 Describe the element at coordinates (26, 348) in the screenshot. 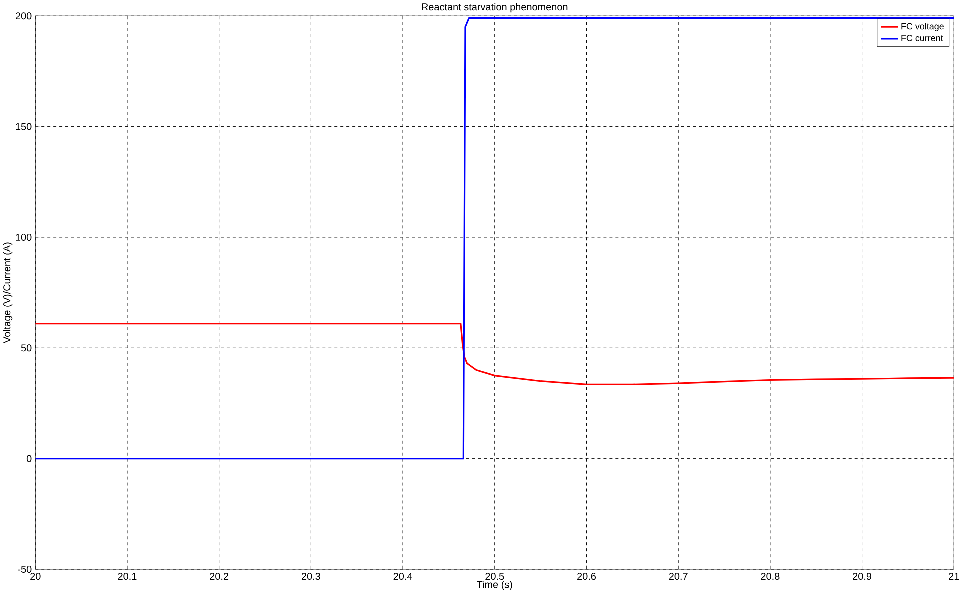

I see `y-tick-label: 50` at that location.